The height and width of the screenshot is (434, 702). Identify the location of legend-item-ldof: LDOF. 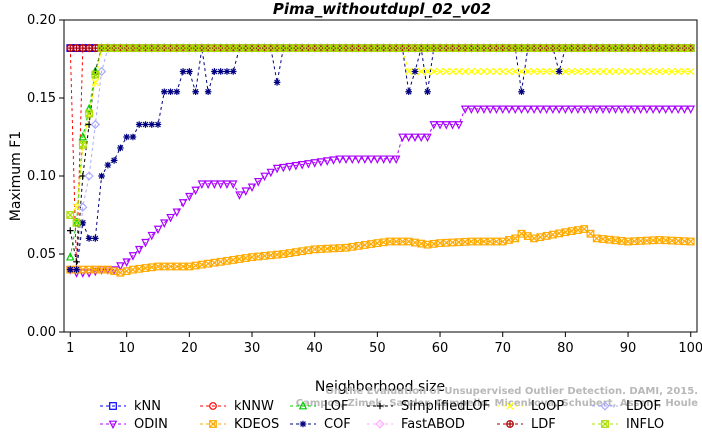
(626, 406).